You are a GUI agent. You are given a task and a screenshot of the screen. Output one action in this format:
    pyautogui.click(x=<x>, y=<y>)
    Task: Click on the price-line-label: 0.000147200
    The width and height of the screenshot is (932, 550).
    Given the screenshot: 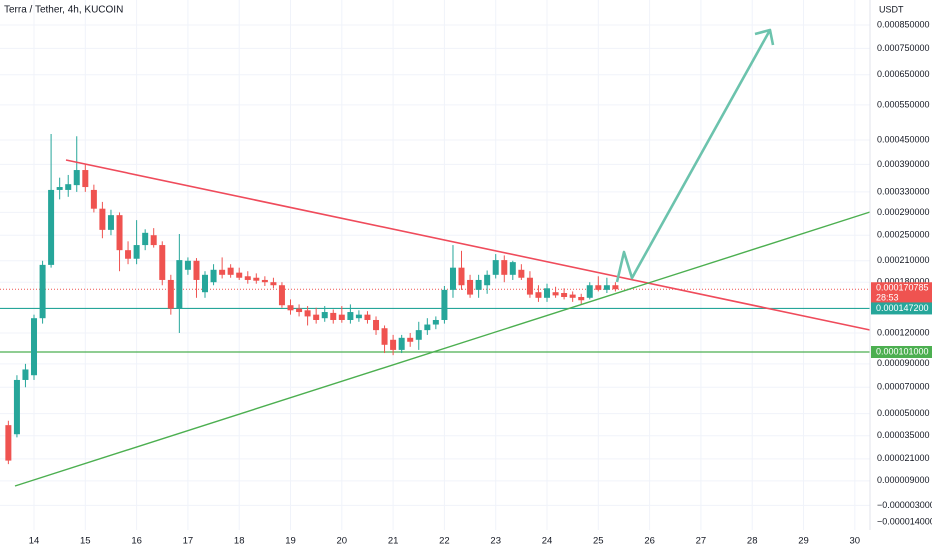 What is the action you would take?
    pyautogui.click(x=902, y=308)
    